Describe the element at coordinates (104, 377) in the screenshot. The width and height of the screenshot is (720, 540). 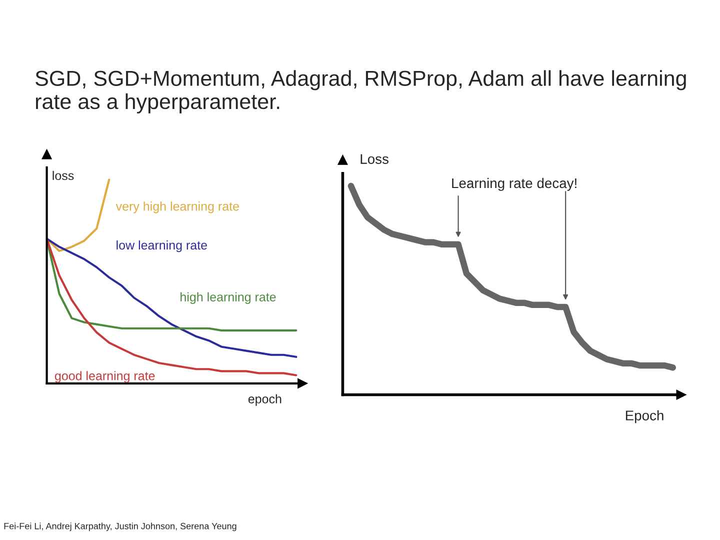
I see `series-label: good learning rate` at that location.